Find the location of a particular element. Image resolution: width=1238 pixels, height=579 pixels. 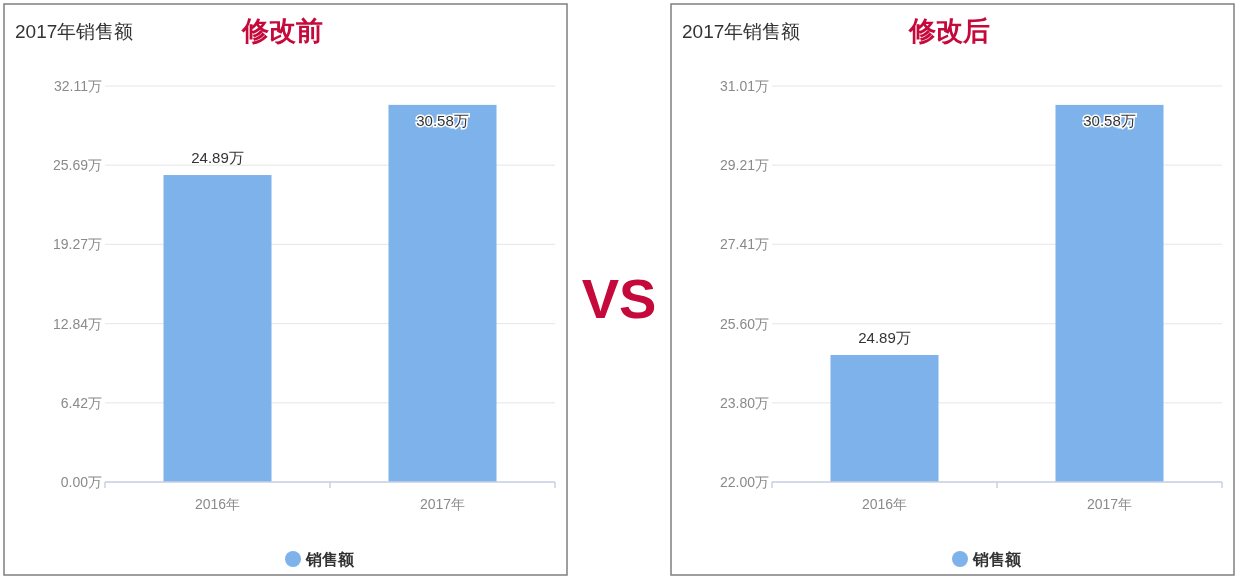

y-tick-label: 29.21万 is located at coordinates (744, 165).